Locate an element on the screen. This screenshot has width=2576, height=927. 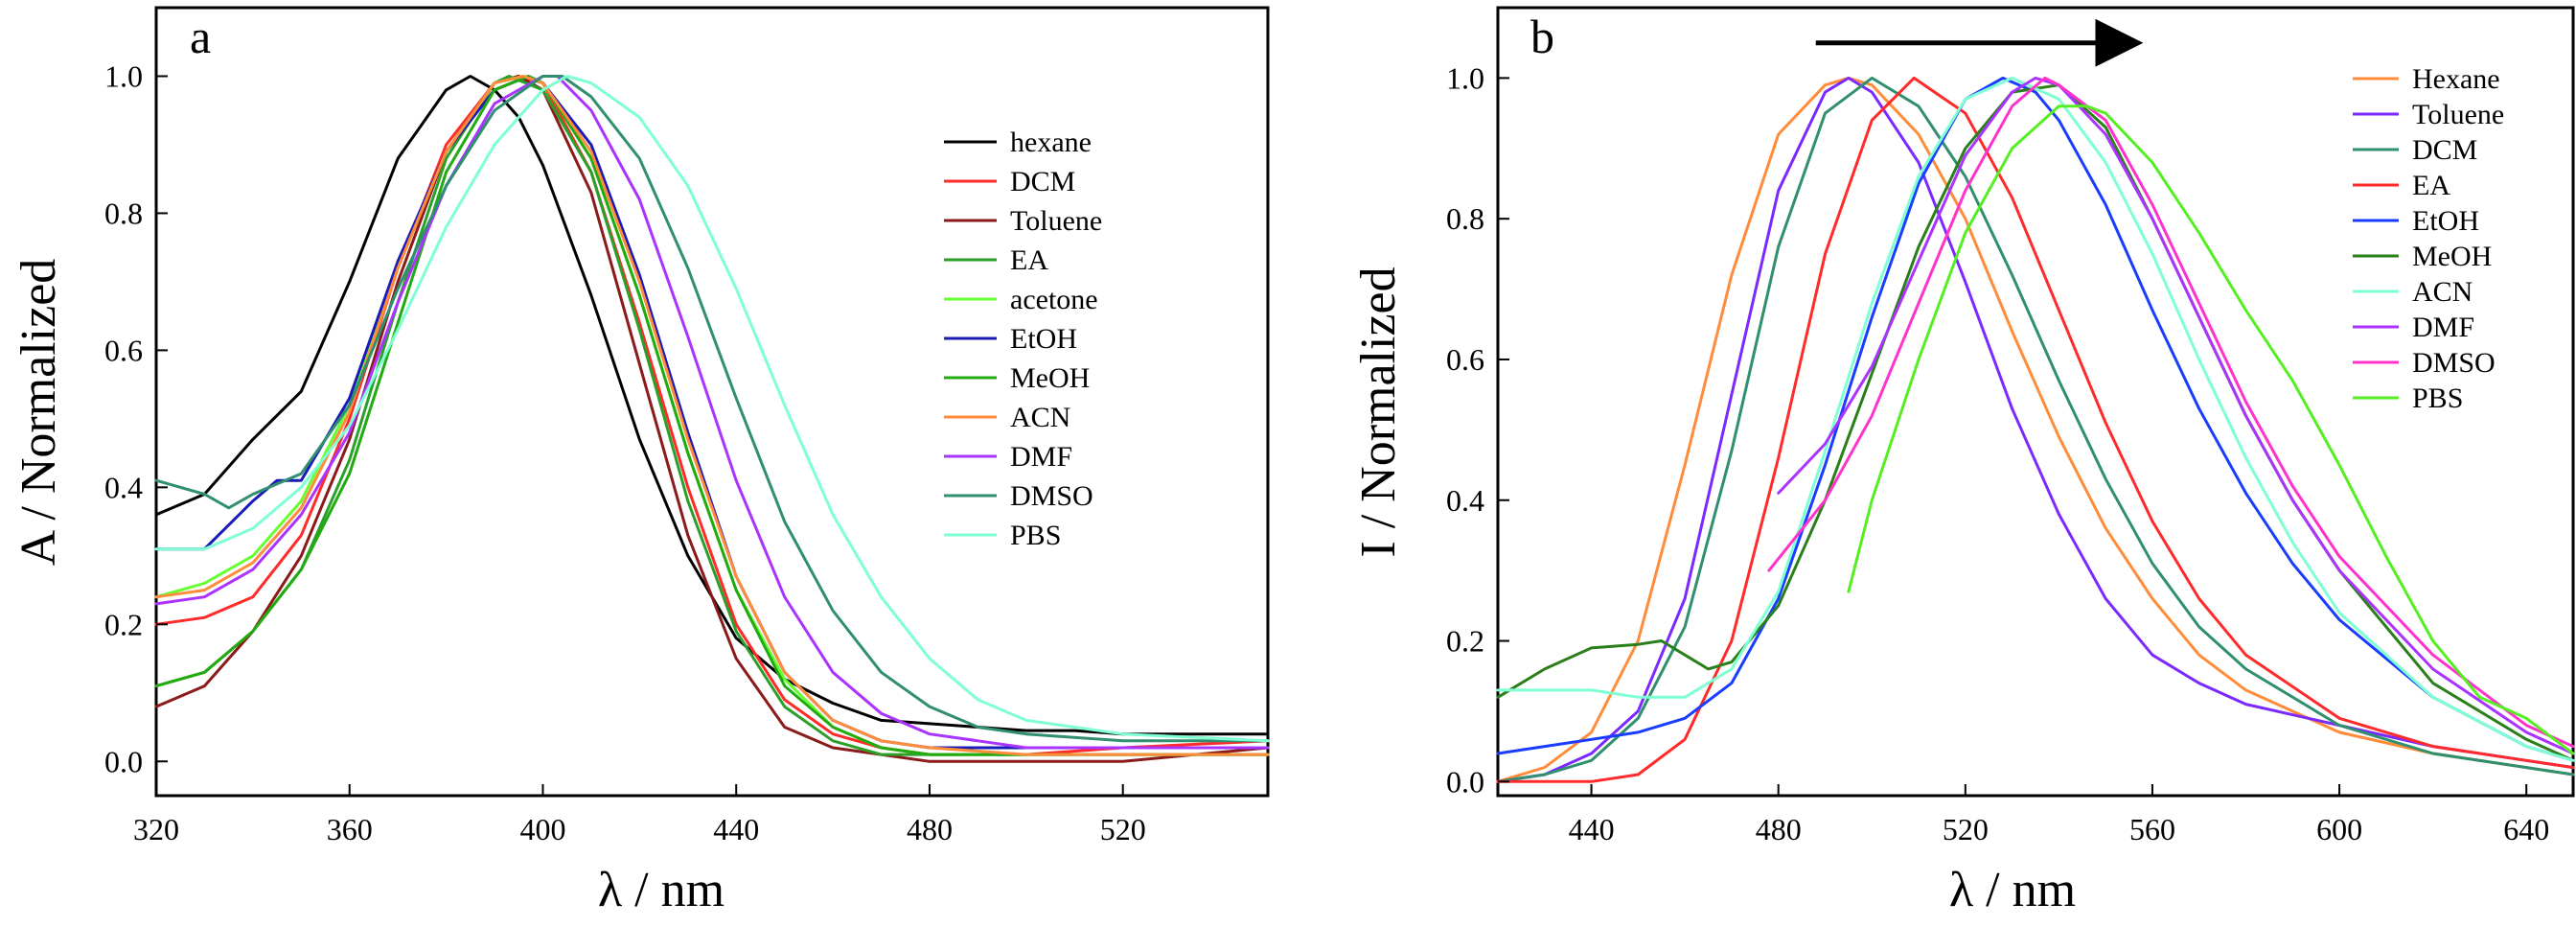
panel-b-legend-label: DMSO is located at coordinates (2454, 363).